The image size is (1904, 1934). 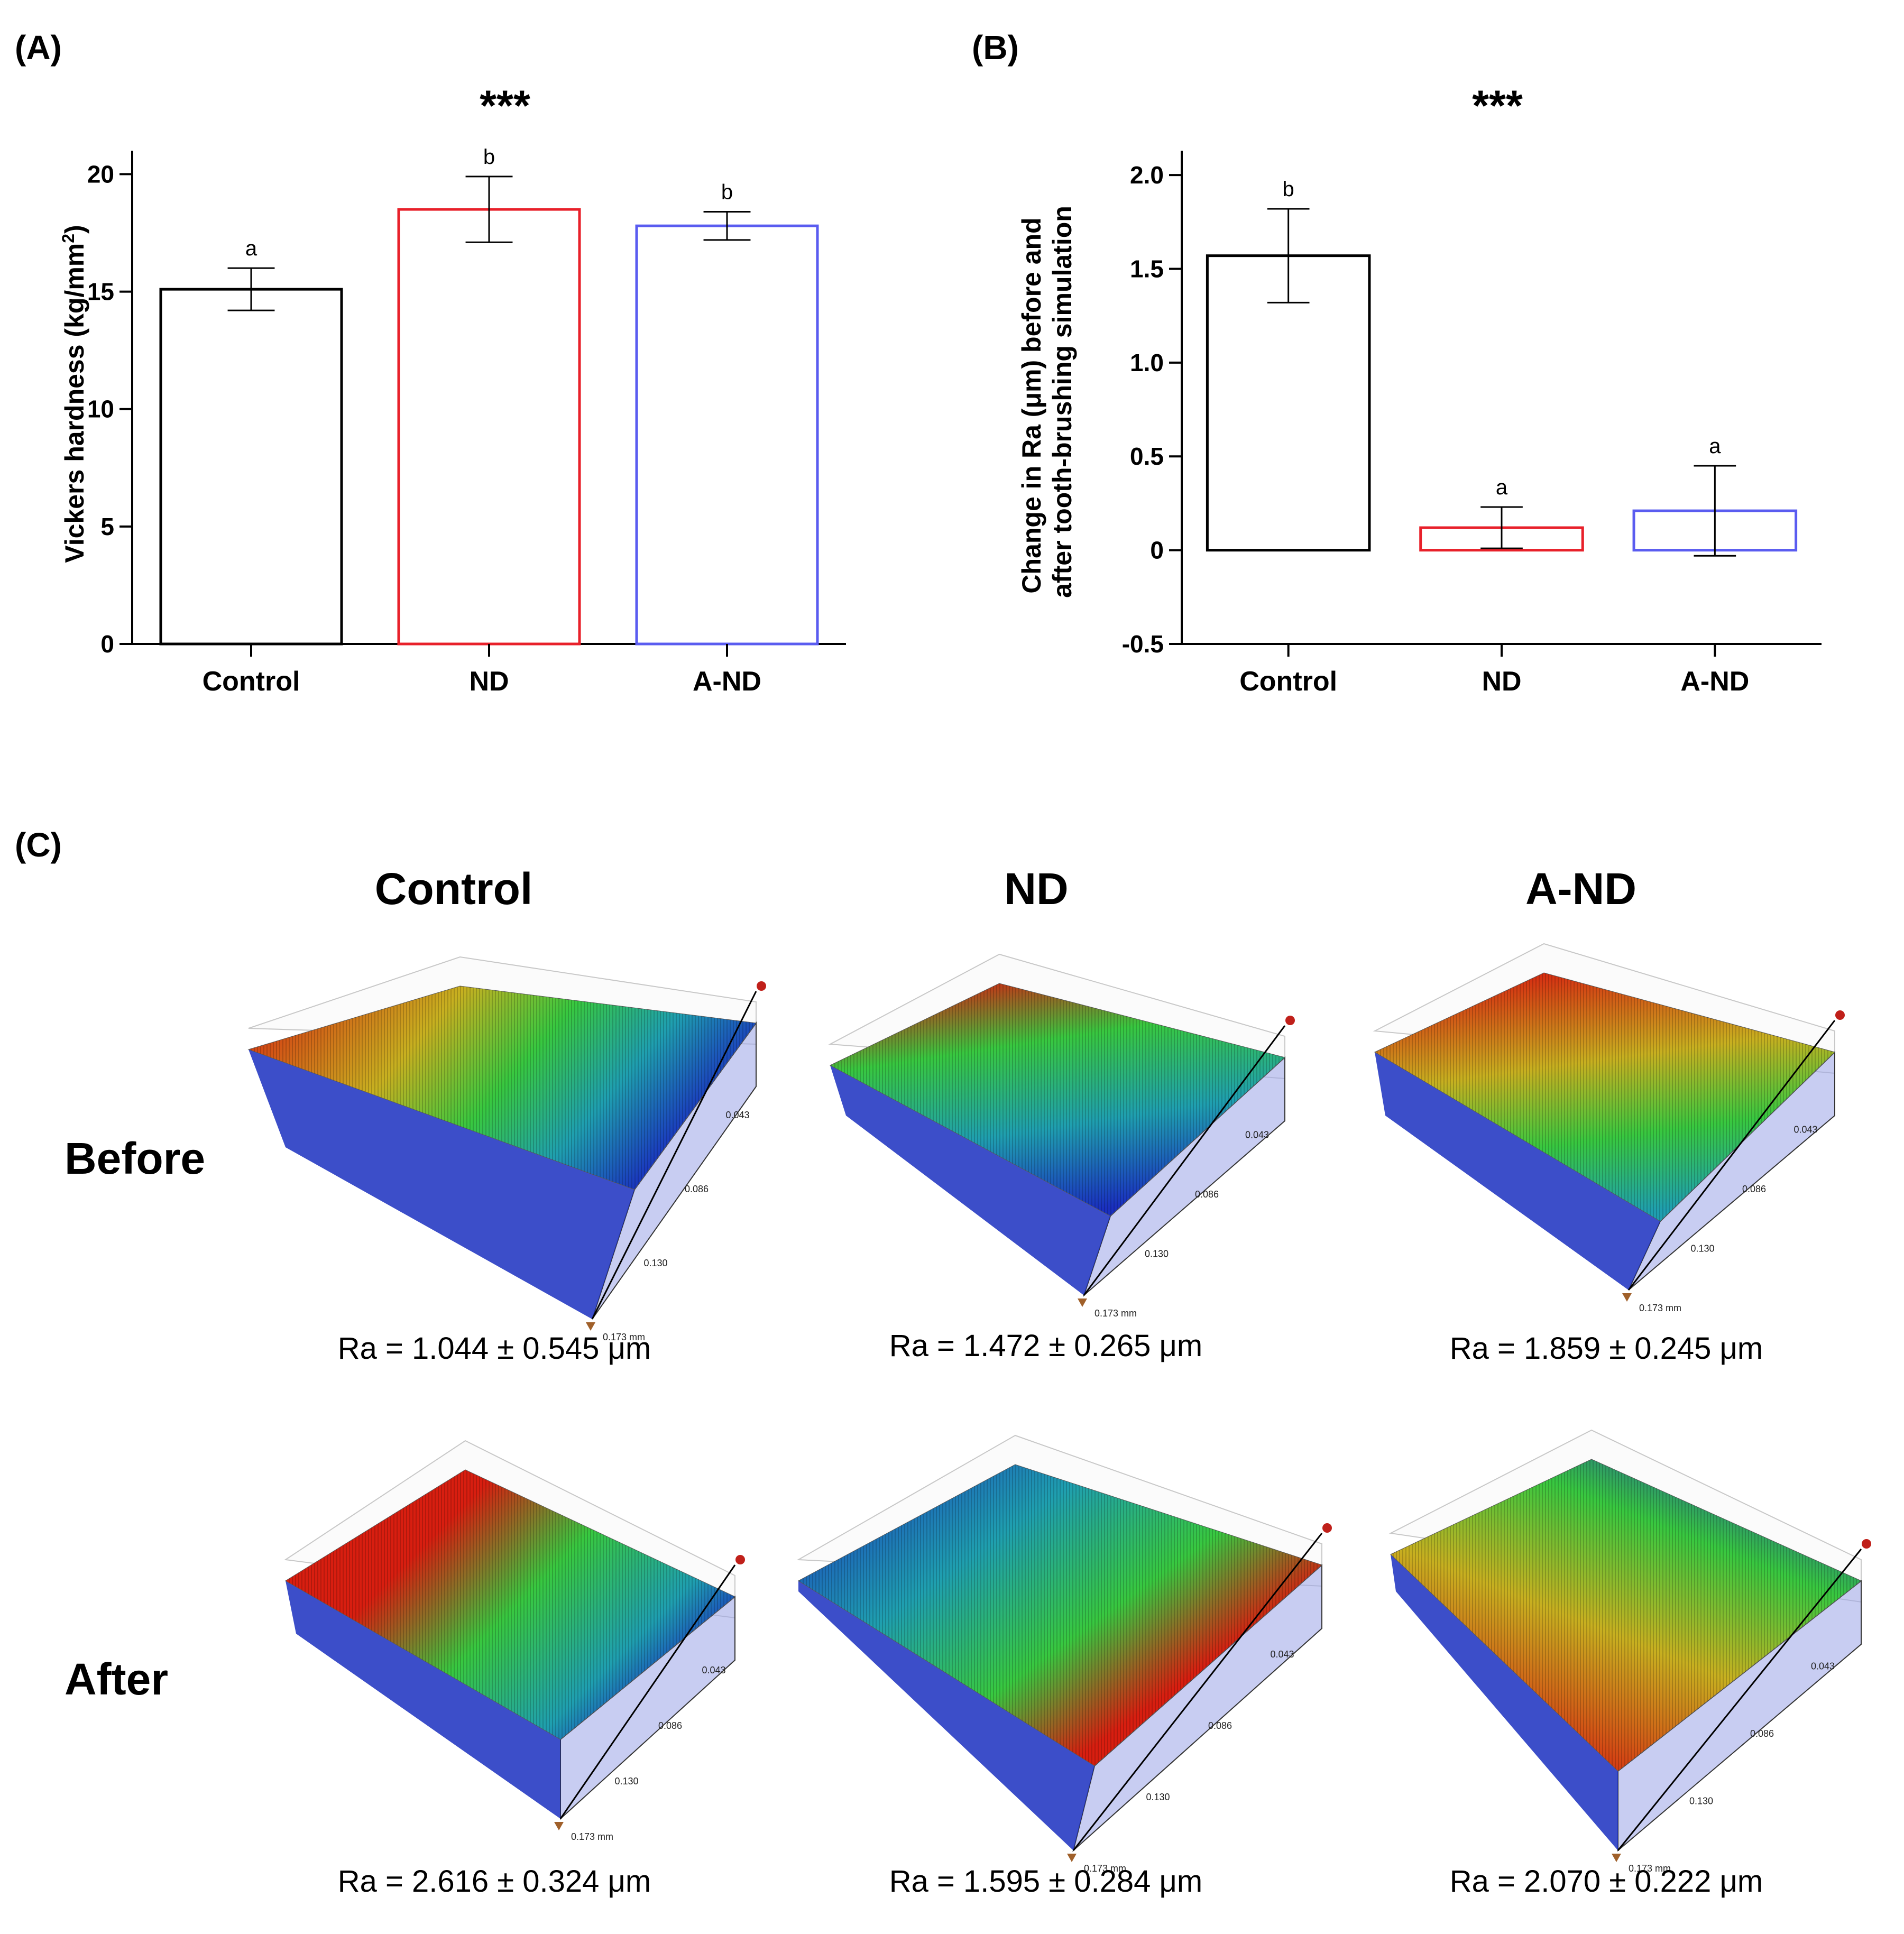 I want to click on surface-plot-control-after: 0.043 0.086 0.130 0.173 mm, so click(x=514, y=1641).